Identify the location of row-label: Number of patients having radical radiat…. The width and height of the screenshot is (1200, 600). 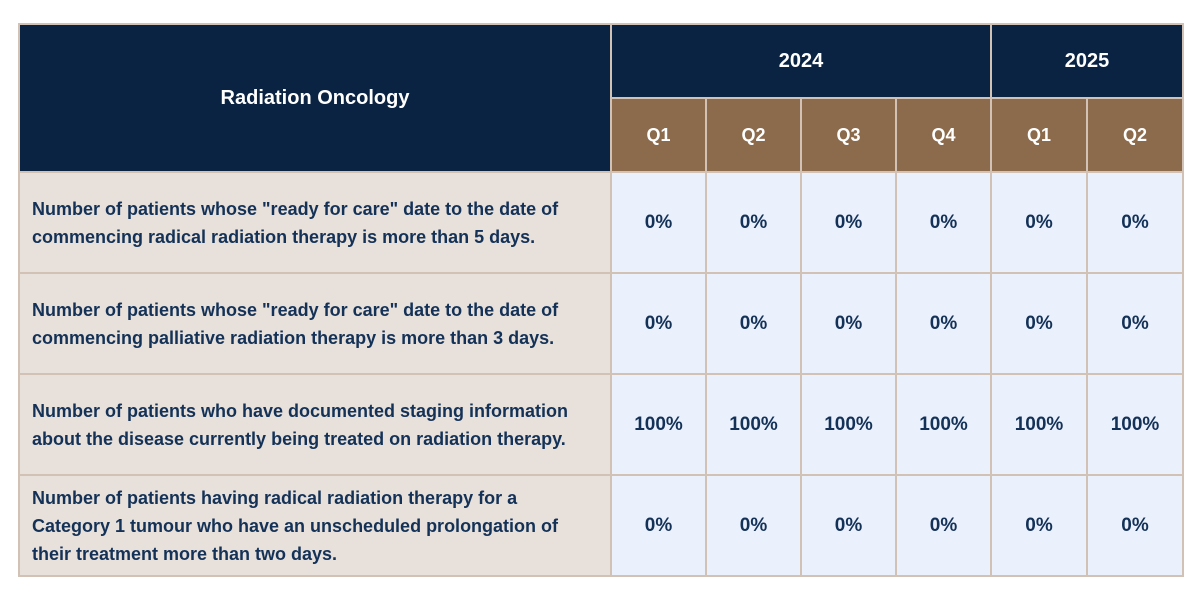
(315, 525).